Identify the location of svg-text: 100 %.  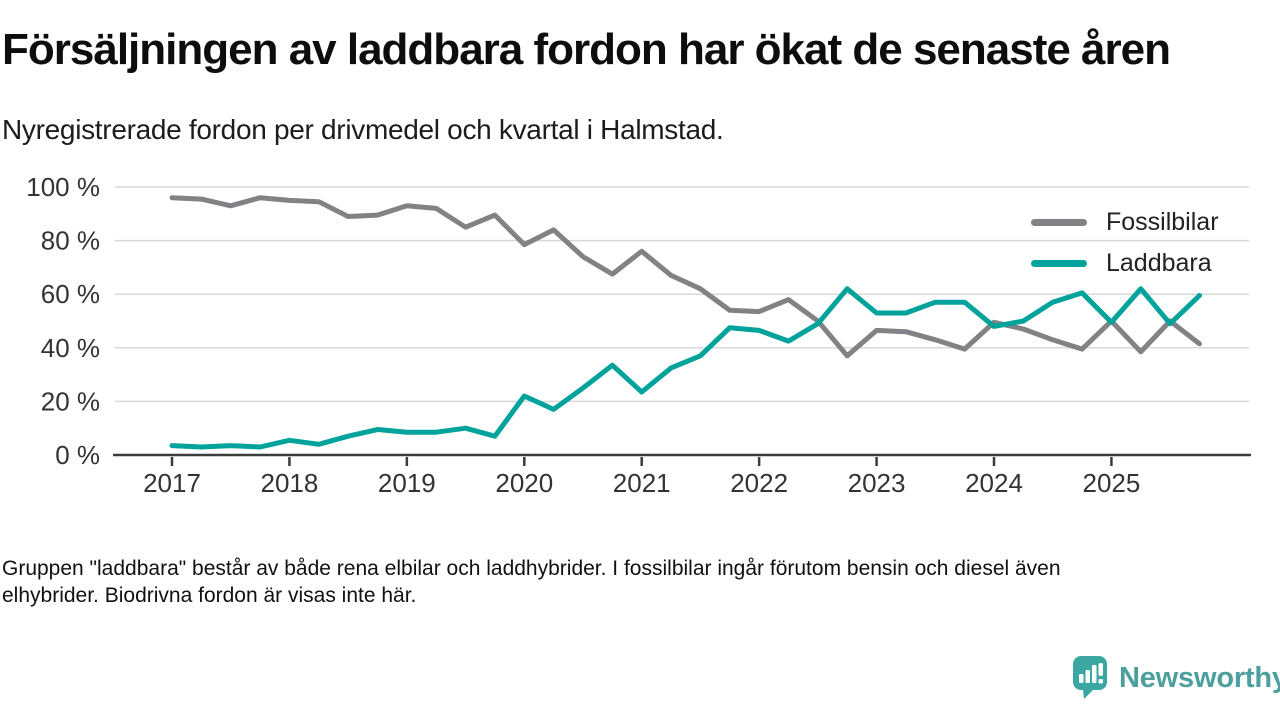
(63, 187).